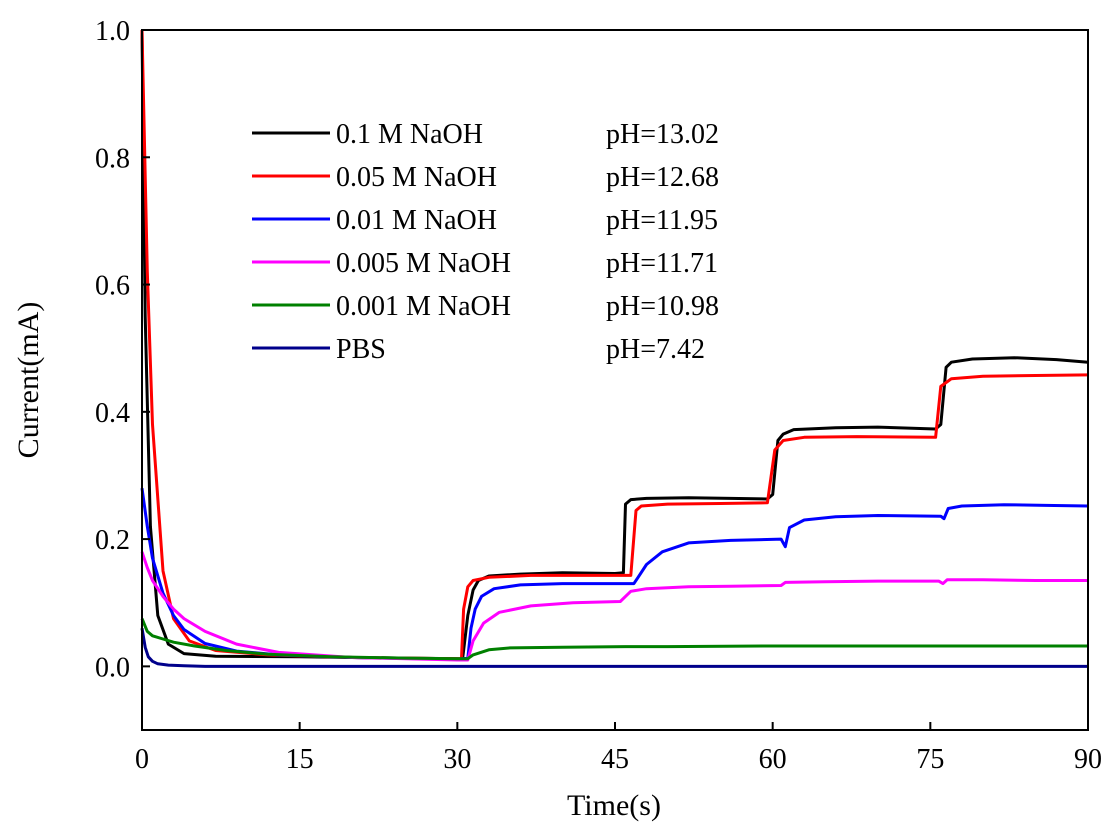  What do you see at coordinates (112, 286) in the screenshot?
I see `y-tick-label: 0.6` at bounding box center [112, 286].